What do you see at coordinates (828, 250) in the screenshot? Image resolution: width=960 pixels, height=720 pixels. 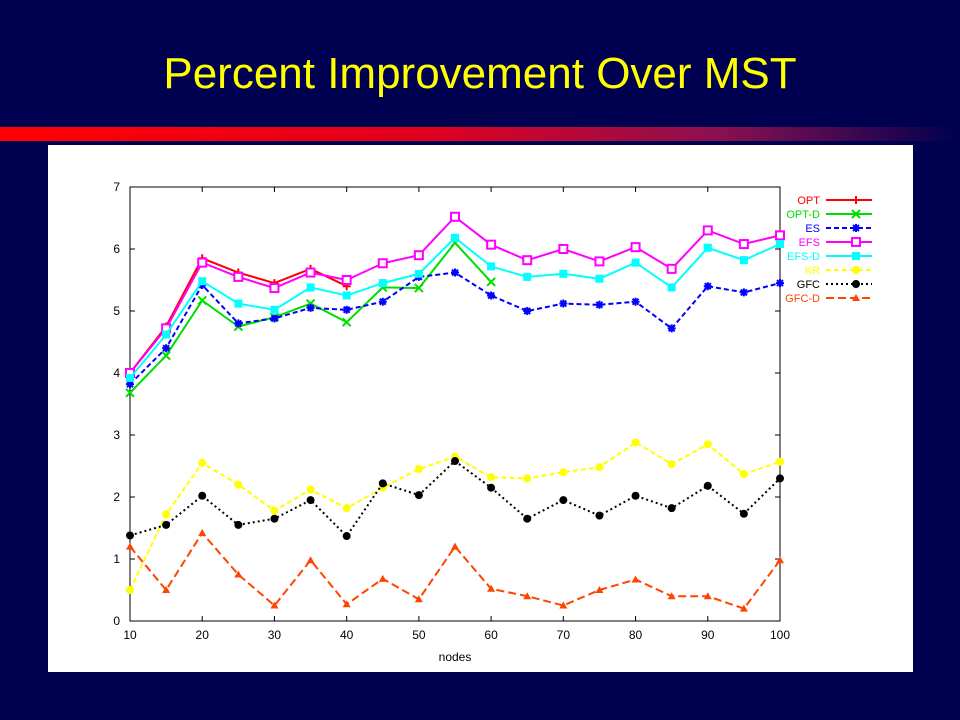 I see `legend: OPT OPT-D ES EFS EFS-D KR GFC GFC-D` at bounding box center [828, 250].